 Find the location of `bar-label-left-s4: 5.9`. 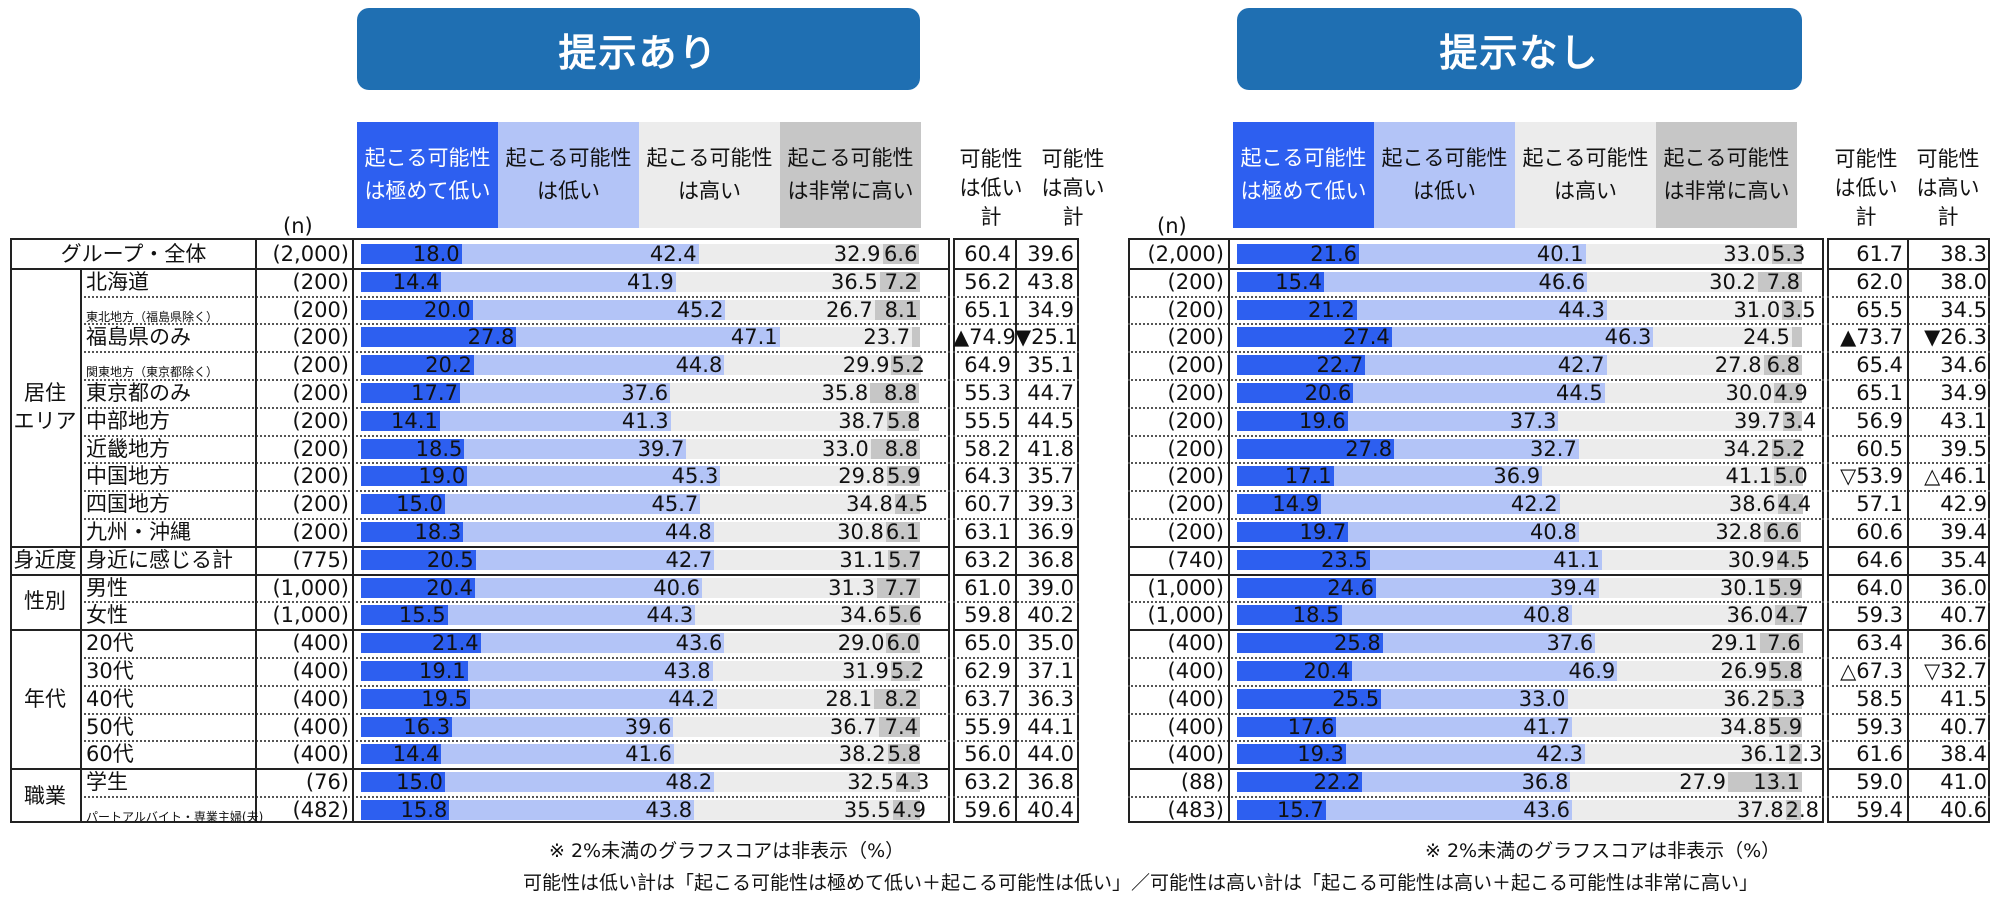

bar-label-left-s4: 5.9 is located at coordinates (904, 476).